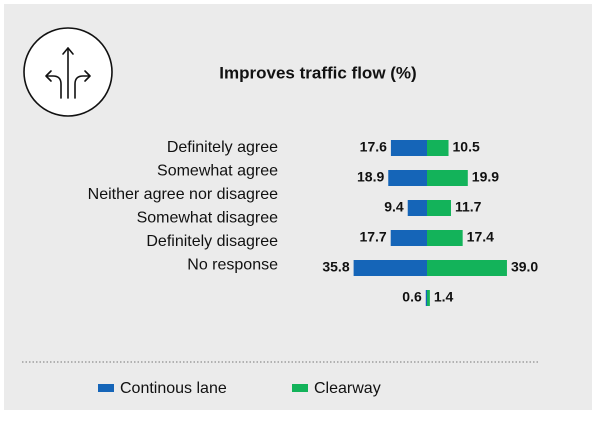  I want to click on value-label: 18.9, so click(370, 177).